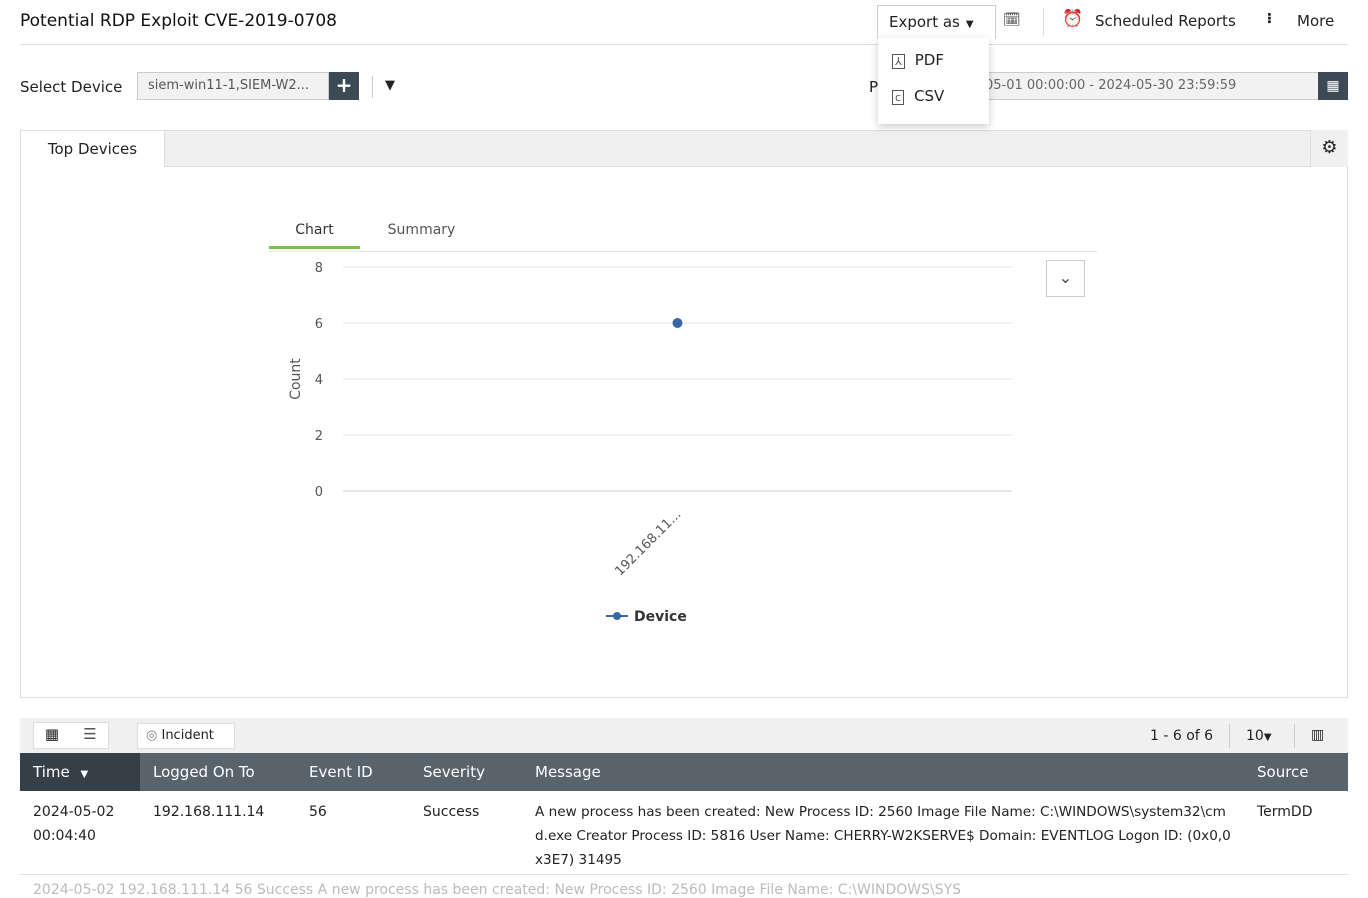 This screenshot has height=898, width=1368. What do you see at coordinates (1182, 736) in the screenshot?
I see `pagination-info: 1 - 6 of 6` at bounding box center [1182, 736].